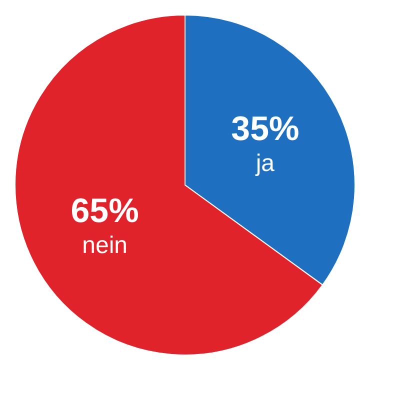 The image size is (400, 400). I want to click on slice-label: nein, so click(105, 245).